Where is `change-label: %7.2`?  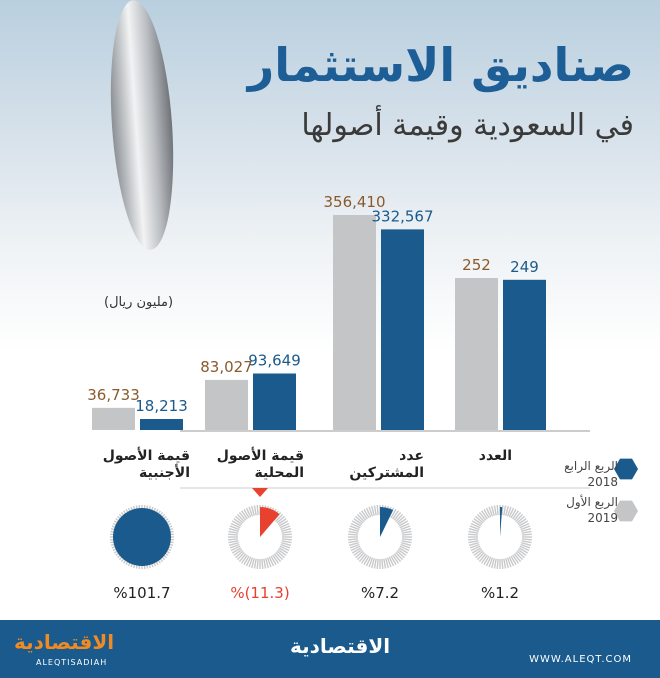
change-label: %7.2 is located at coordinates (380, 593).